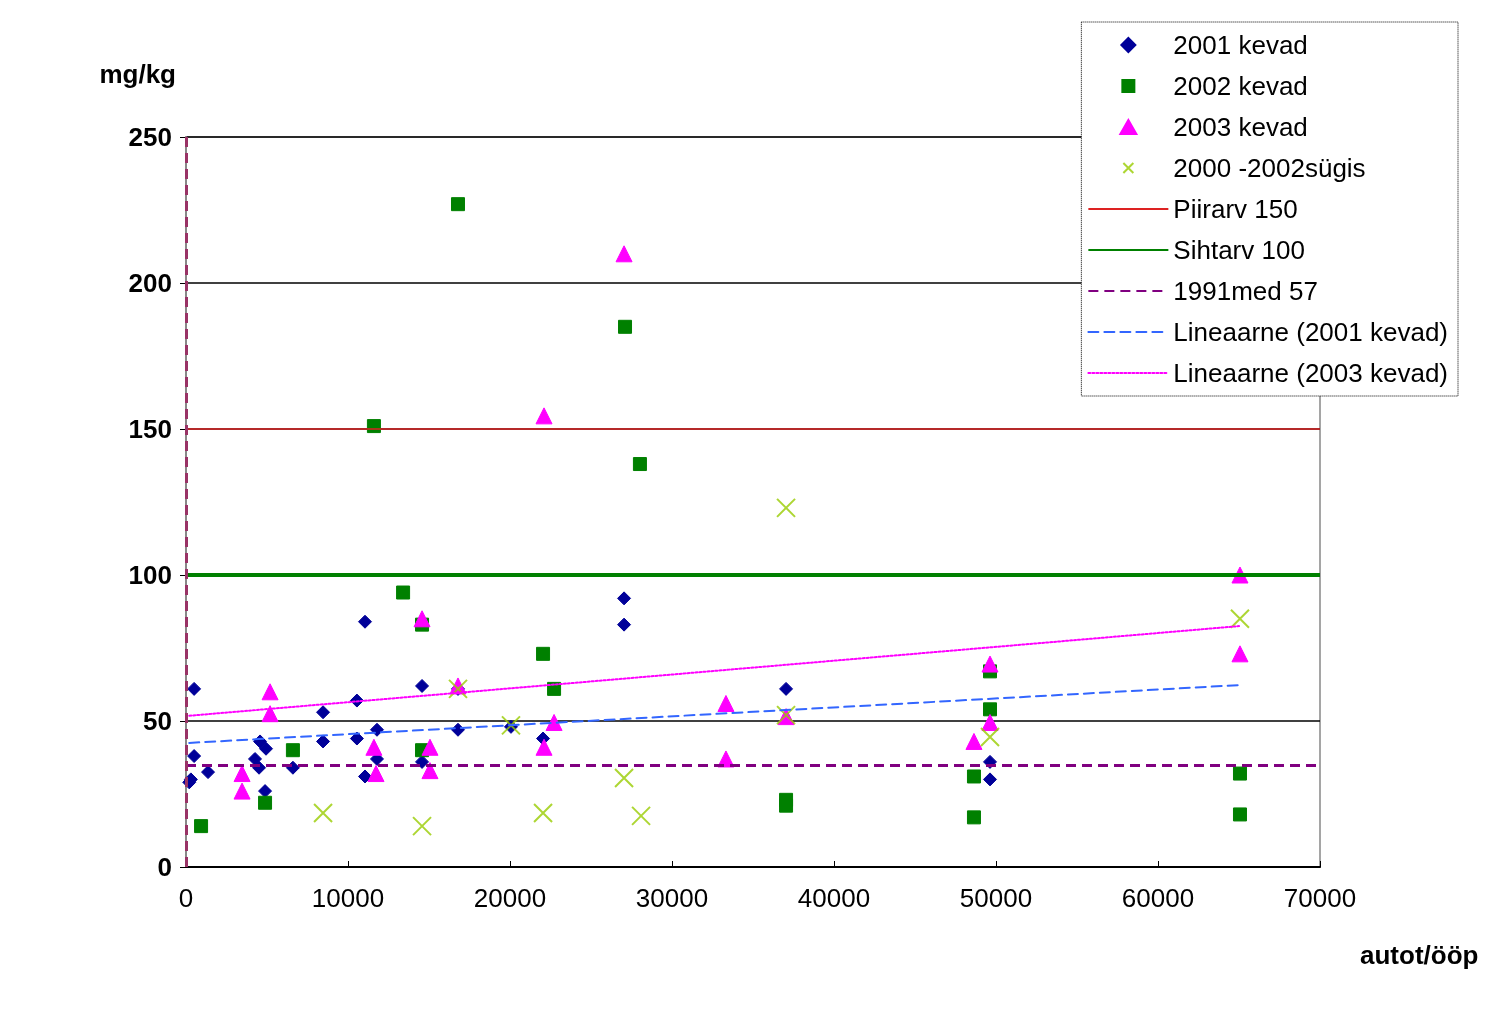  I want to click on x-tick-label: 30000, so click(672, 898).